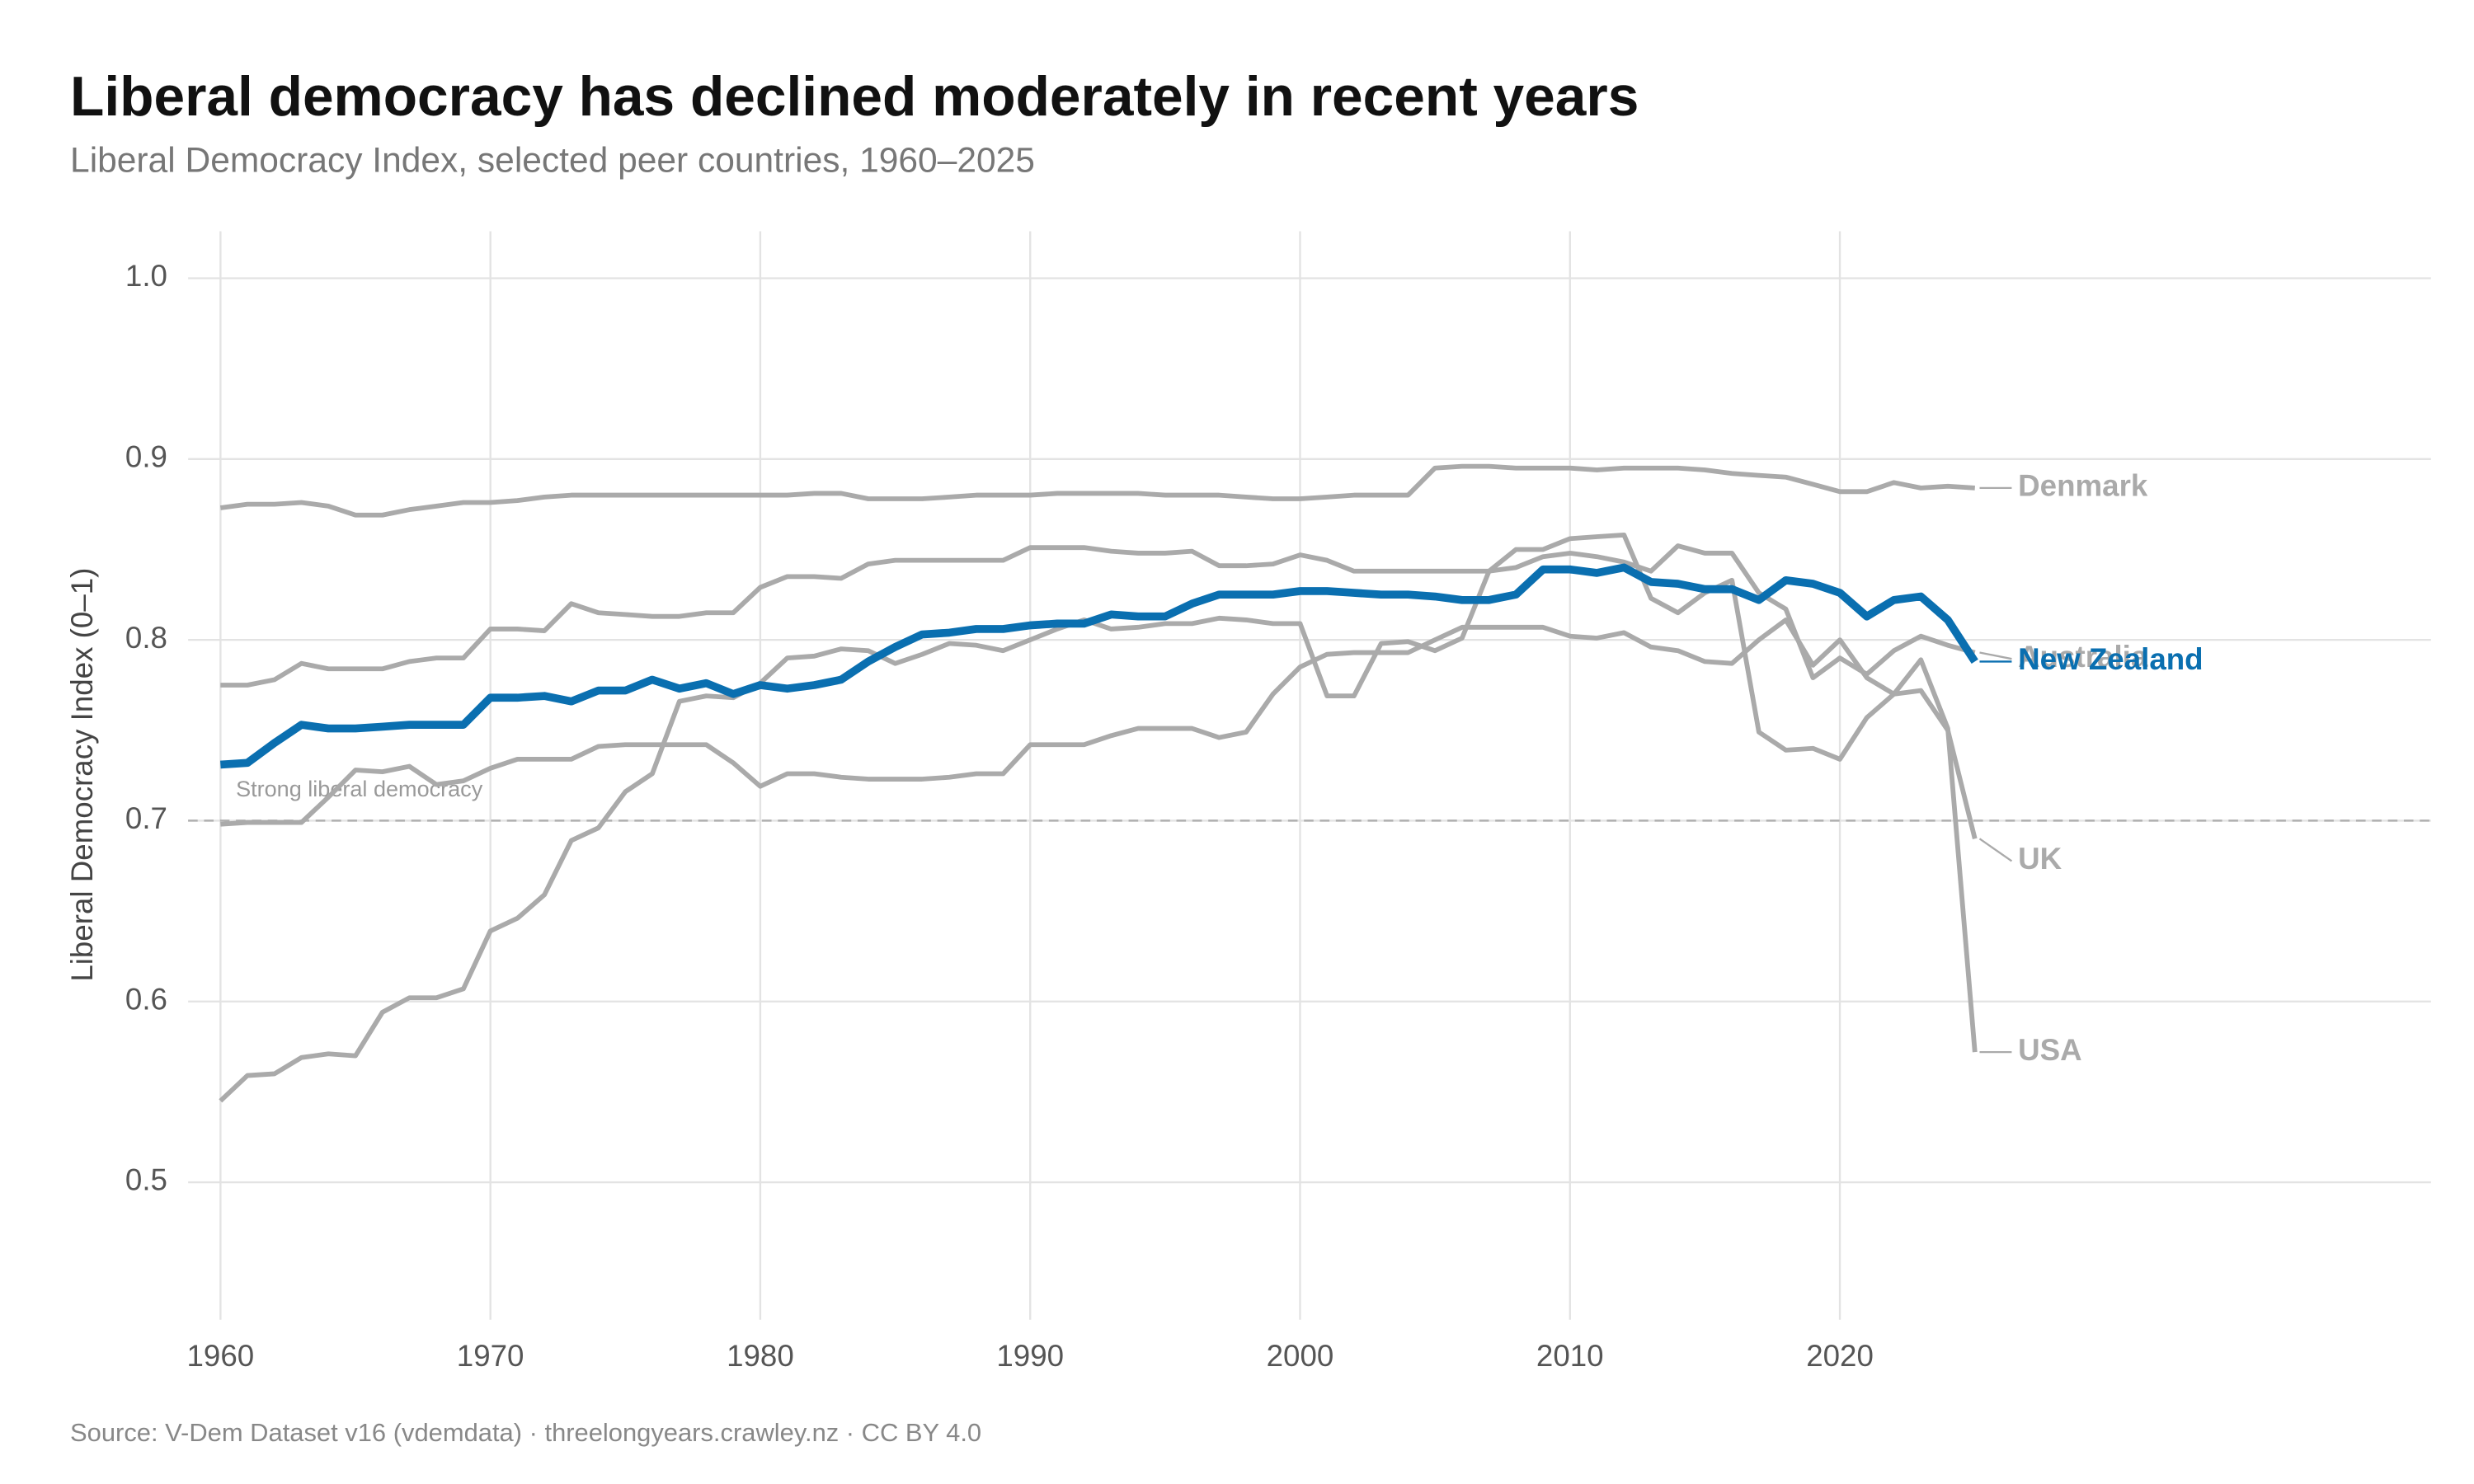 The image size is (2474, 1484). Describe the element at coordinates (1030, 1356) in the screenshot. I see `x-tick-label: 1990` at that location.